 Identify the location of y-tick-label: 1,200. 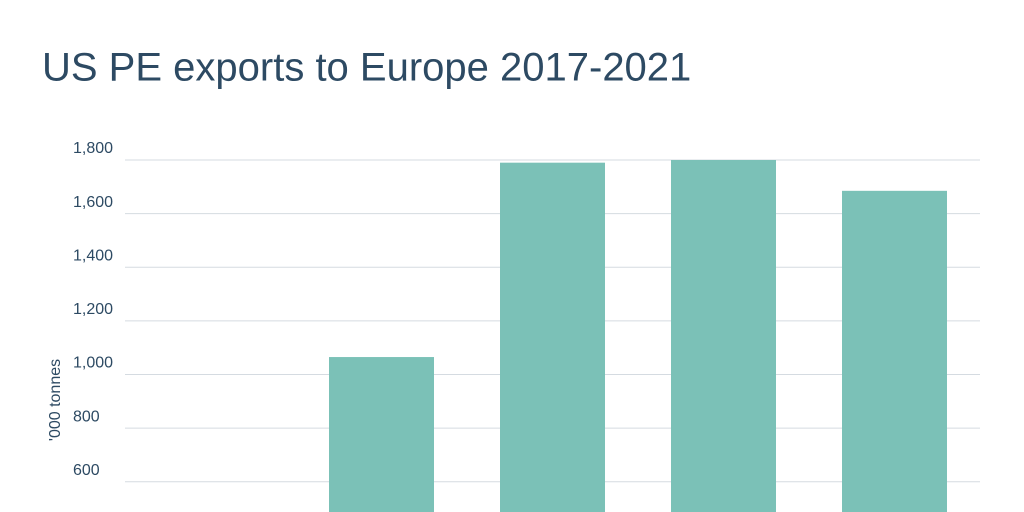
(93, 309).